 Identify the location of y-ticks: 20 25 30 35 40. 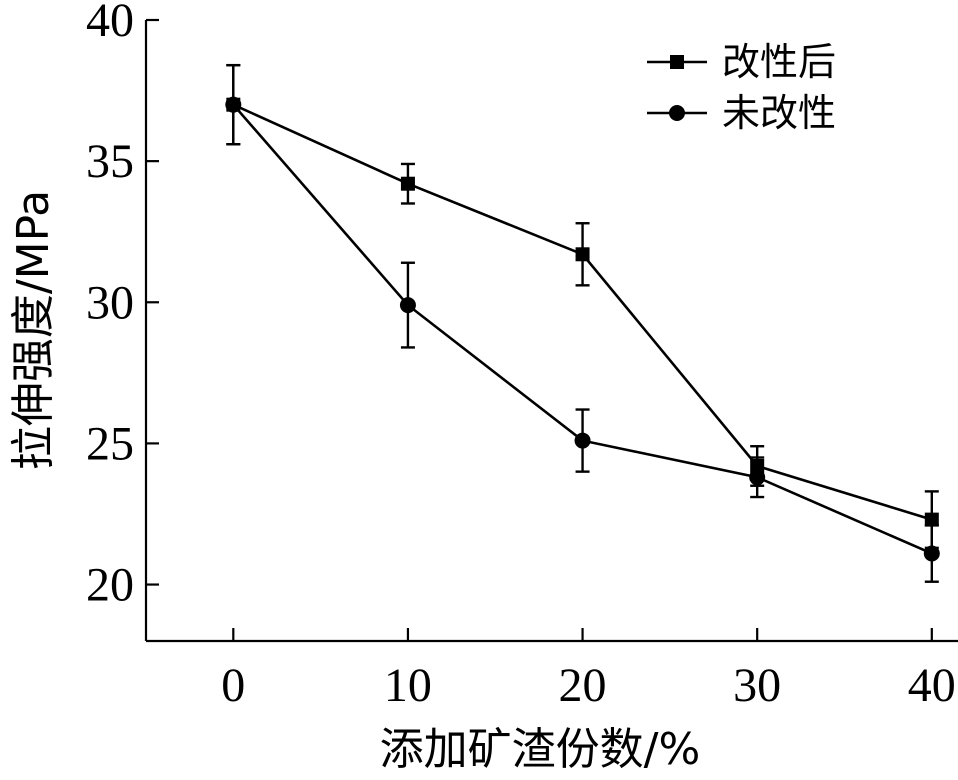
(122, 306).